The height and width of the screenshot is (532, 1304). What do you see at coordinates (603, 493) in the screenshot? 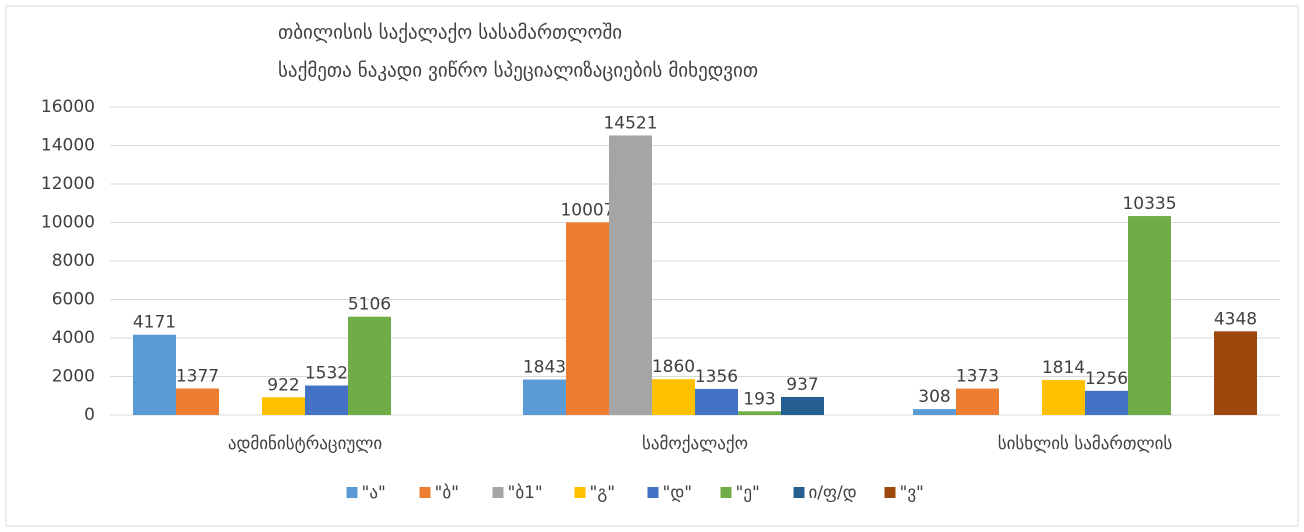
I see `legend-label: "გ"` at bounding box center [603, 493].